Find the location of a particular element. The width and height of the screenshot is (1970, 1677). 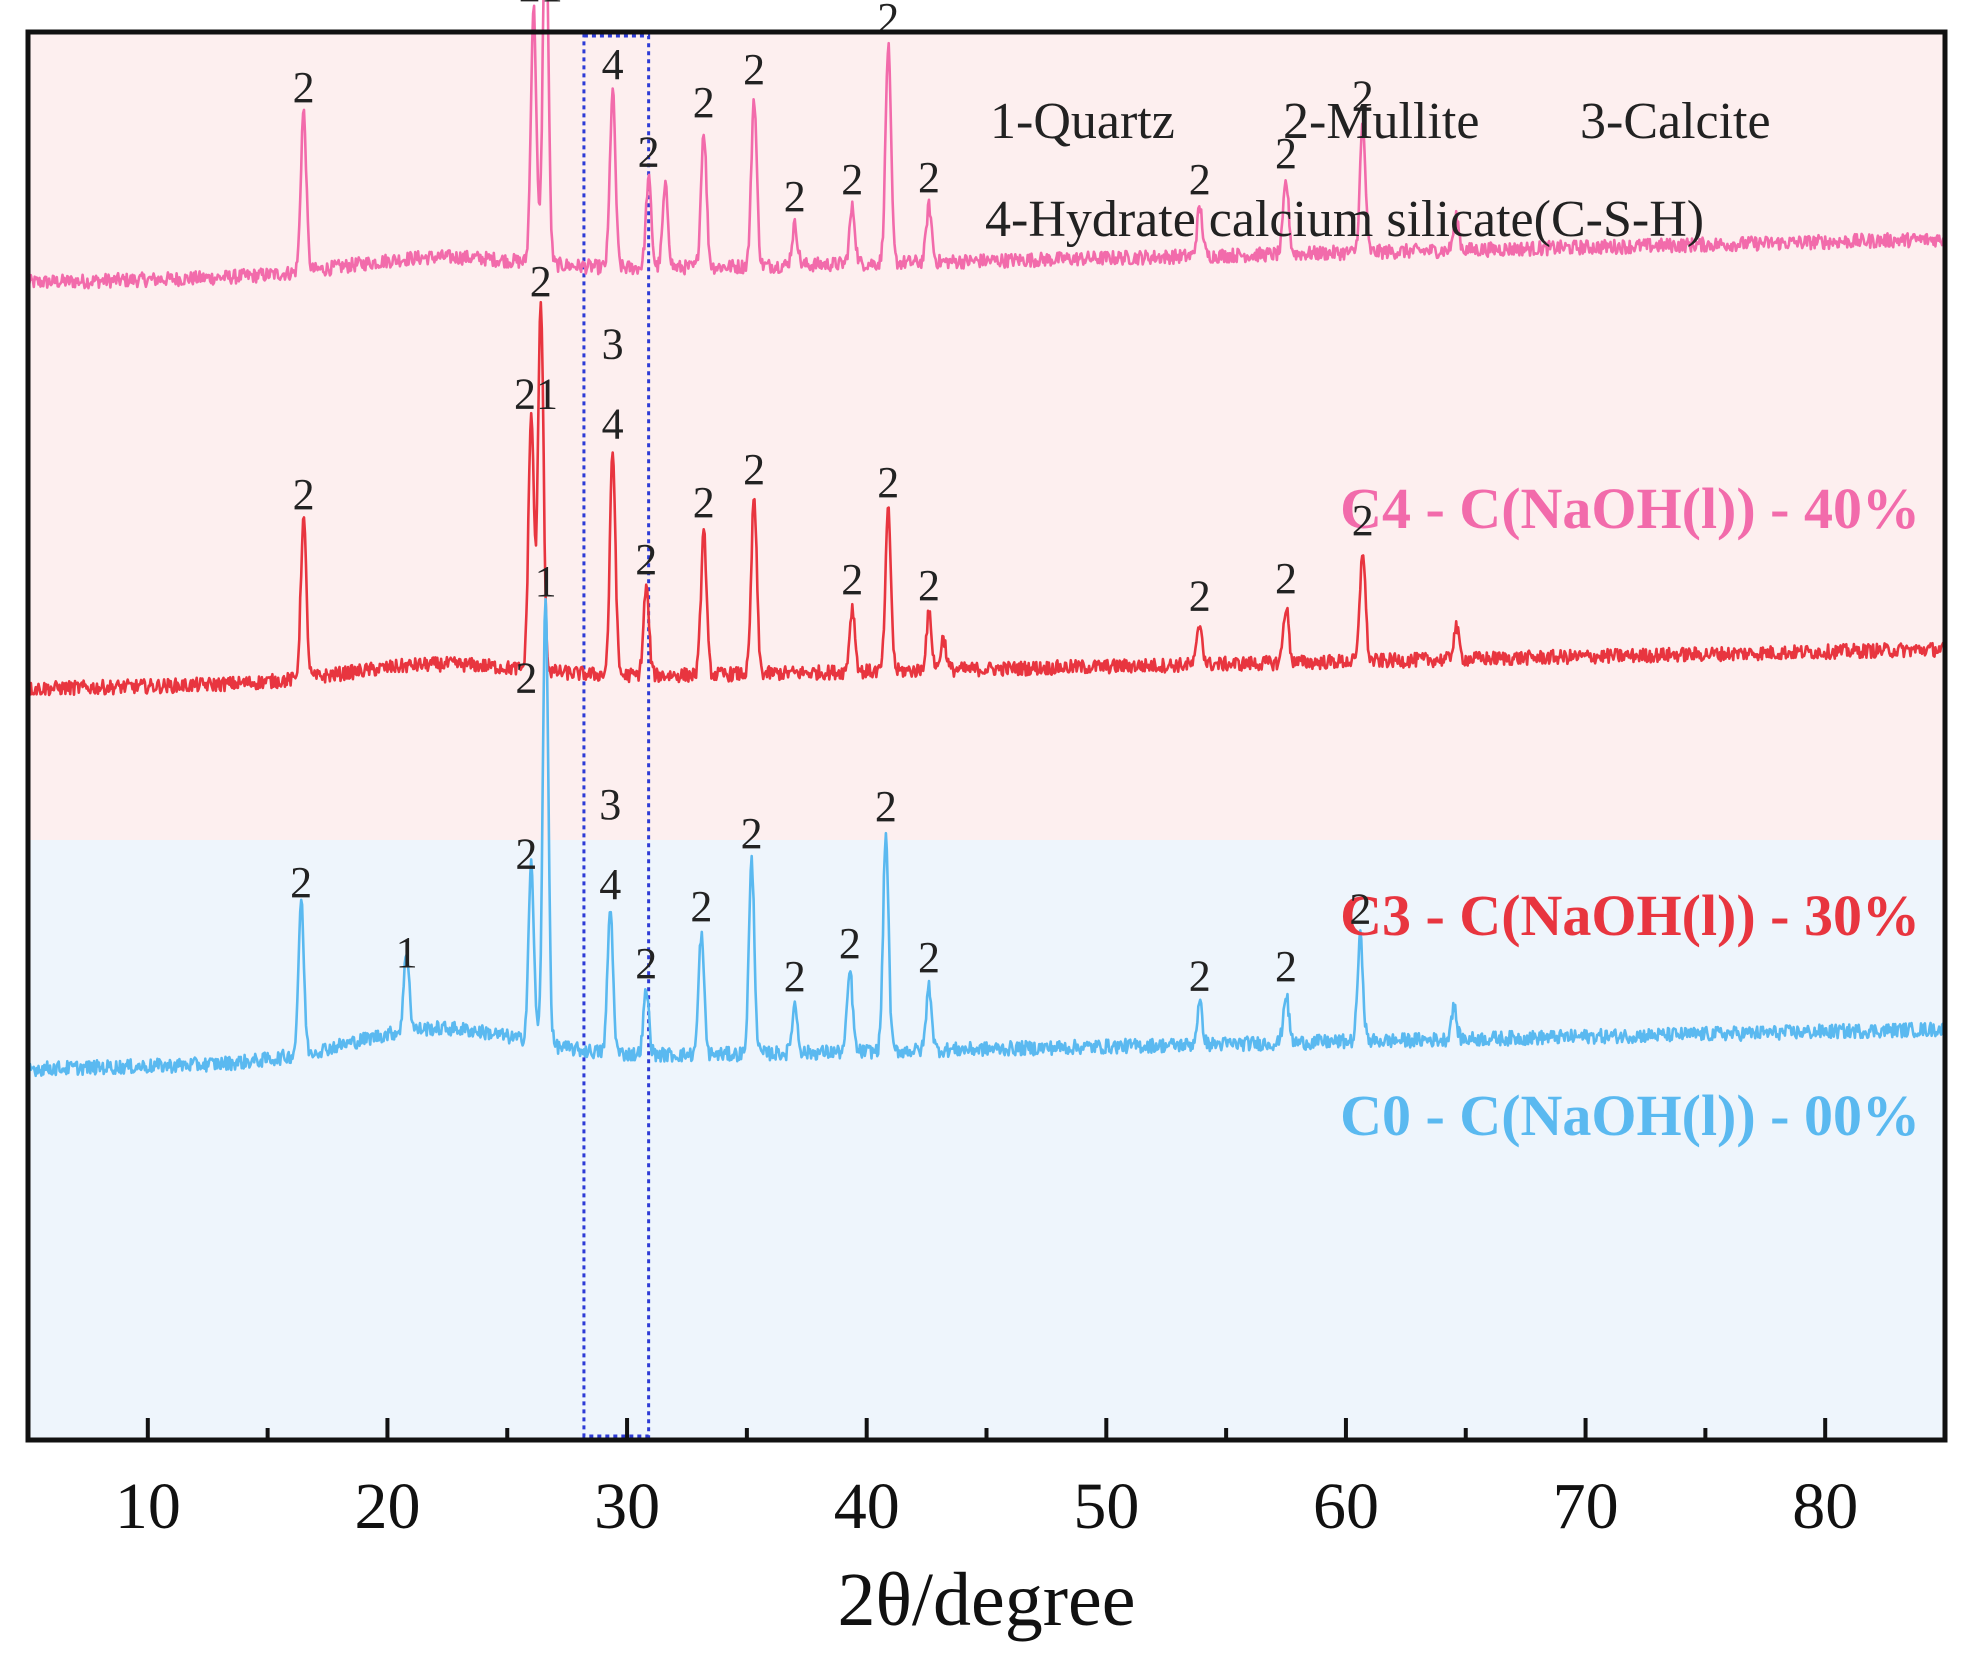

x-tick-label: 70 is located at coordinates (1586, 1506).